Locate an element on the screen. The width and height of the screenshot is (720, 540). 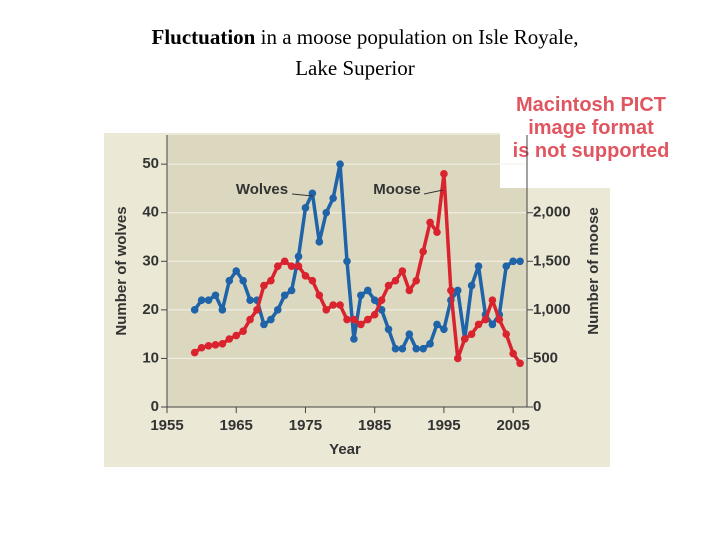
x-tick-label: 1995 is located at coordinates (443, 425).